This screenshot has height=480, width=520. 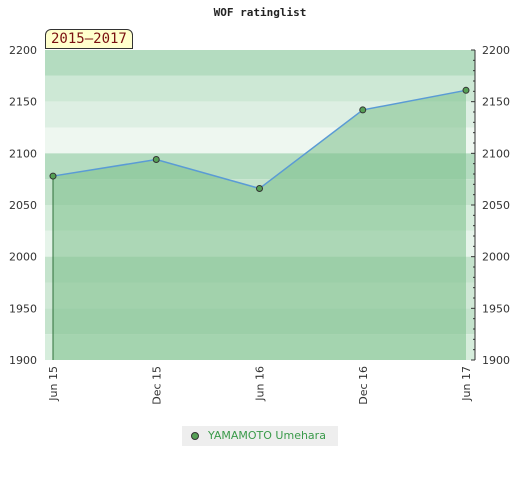 I want to click on period-badge: 2015–2017, so click(x=89, y=39).